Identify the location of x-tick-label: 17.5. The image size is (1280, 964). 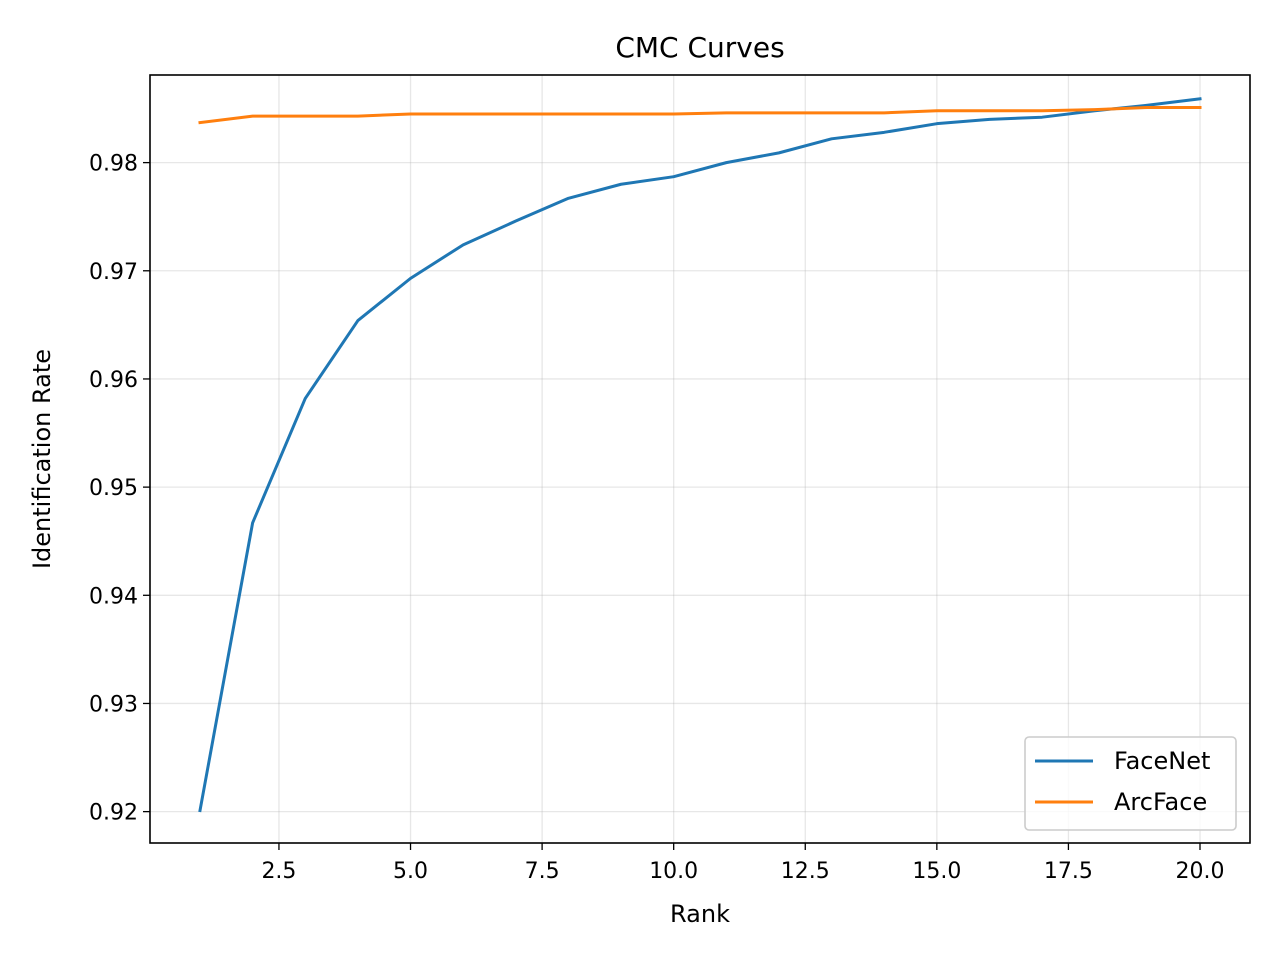
(1068, 871).